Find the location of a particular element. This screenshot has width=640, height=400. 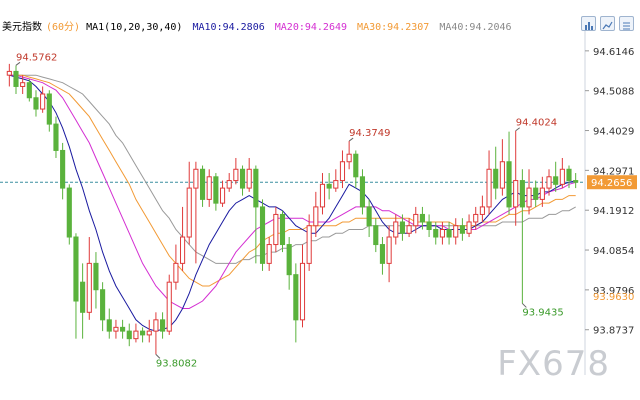

settings-icon is located at coordinates (626, 23).